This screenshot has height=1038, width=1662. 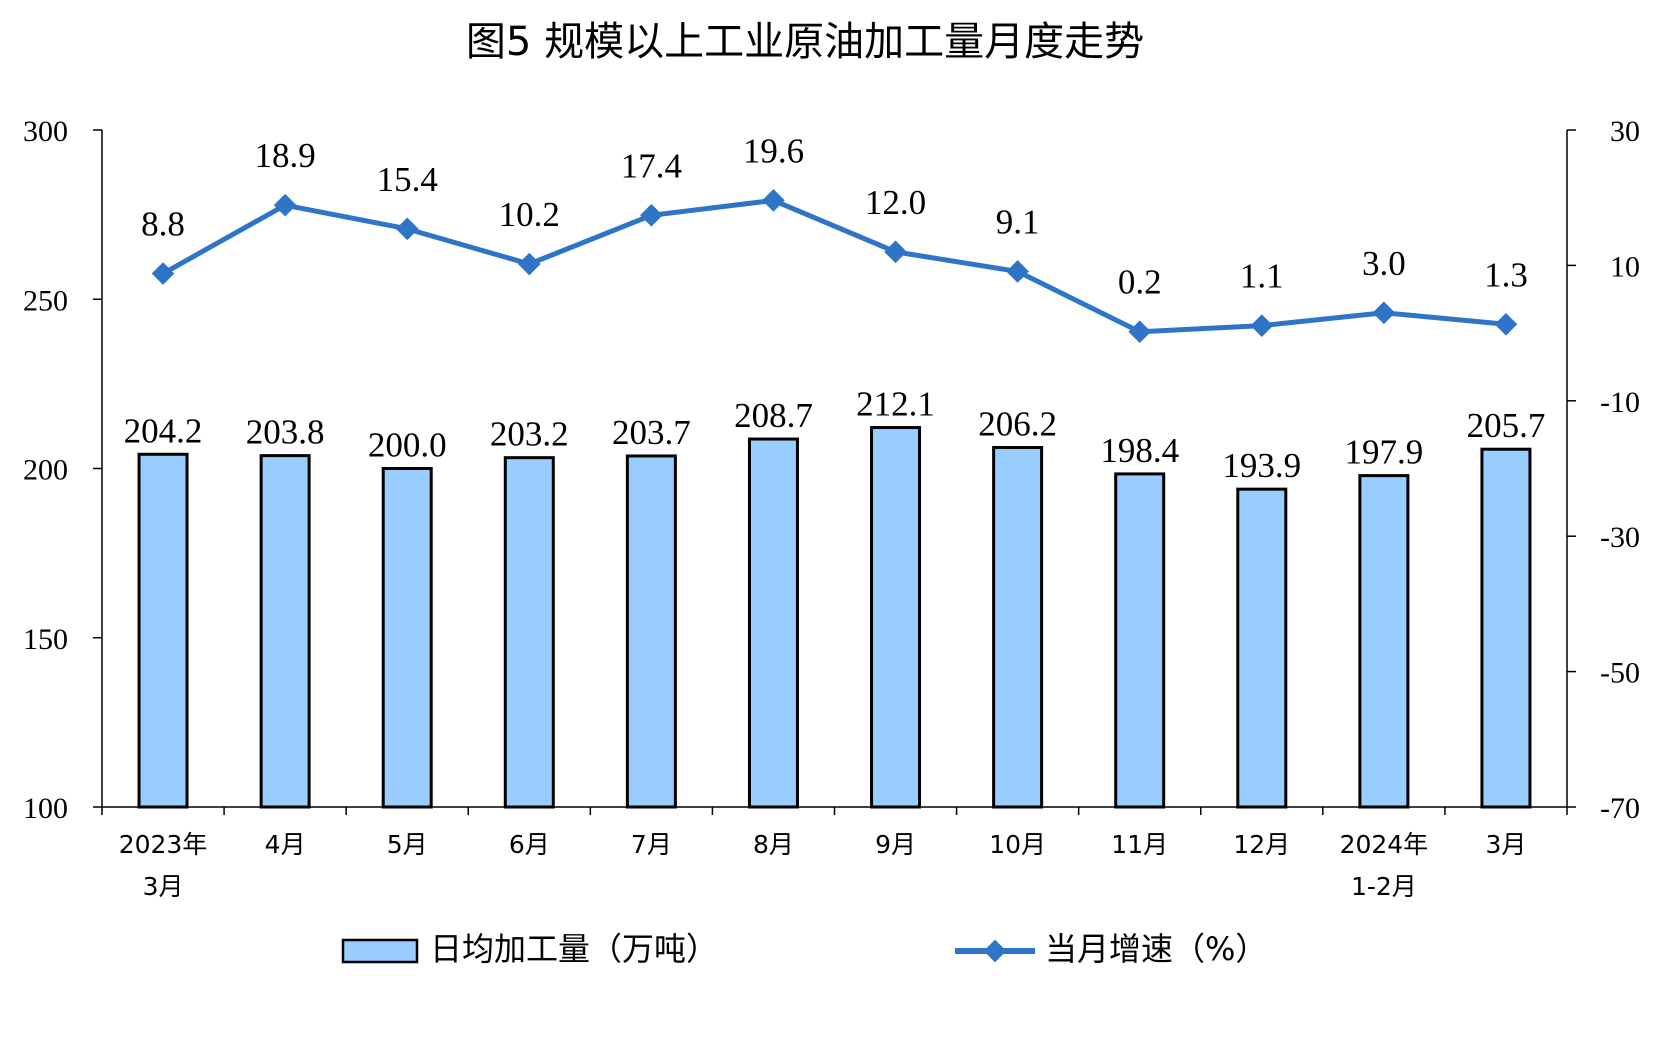 What do you see at coordinates (1018, 221) in the screenshot?
I see `line-data-label: 9.1` at bounding box center [1018, 221].